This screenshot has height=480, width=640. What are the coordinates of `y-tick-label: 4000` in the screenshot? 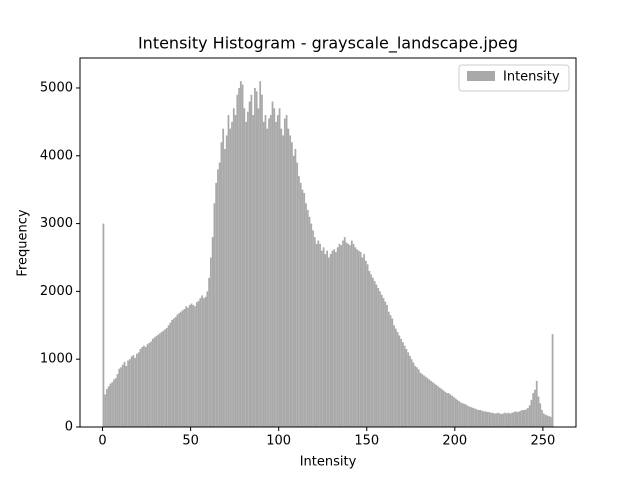 It's located at (56, 155).